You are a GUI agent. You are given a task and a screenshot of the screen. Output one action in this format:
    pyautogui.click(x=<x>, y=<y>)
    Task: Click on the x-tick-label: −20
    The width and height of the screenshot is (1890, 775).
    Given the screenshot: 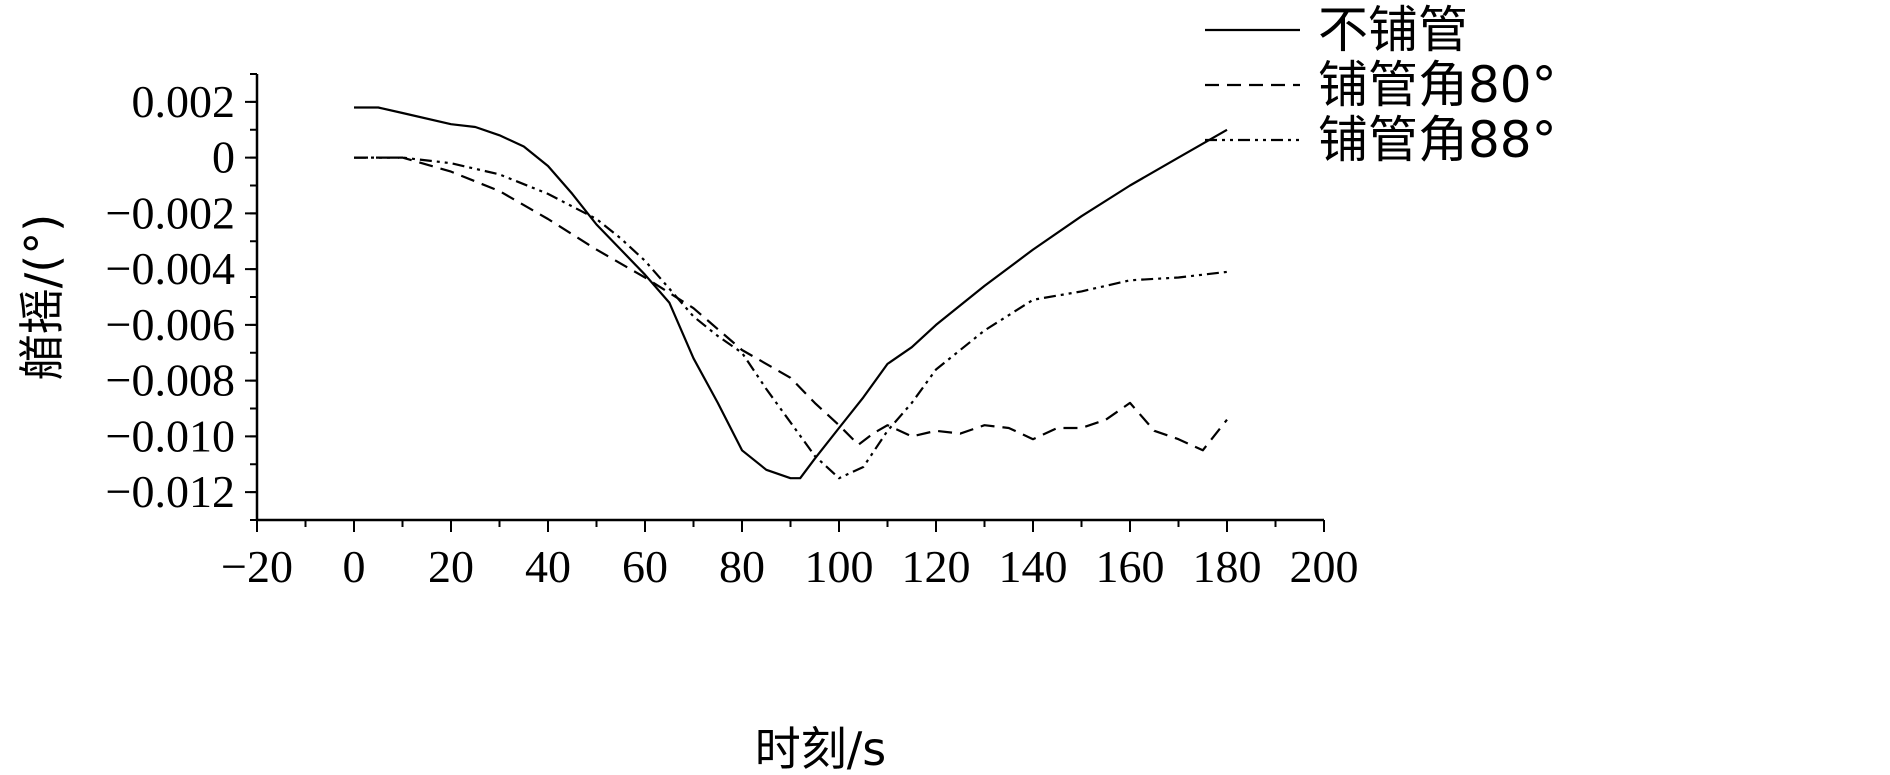 What is the action you would take?
    pyautogui.click(x=257, y=566)
    